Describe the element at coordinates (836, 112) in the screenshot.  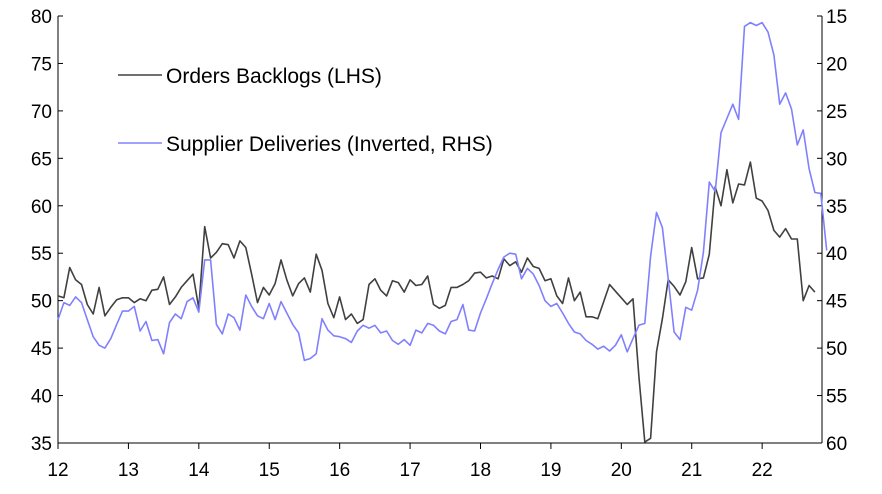
I see `right-tick-label: 25` at that location.